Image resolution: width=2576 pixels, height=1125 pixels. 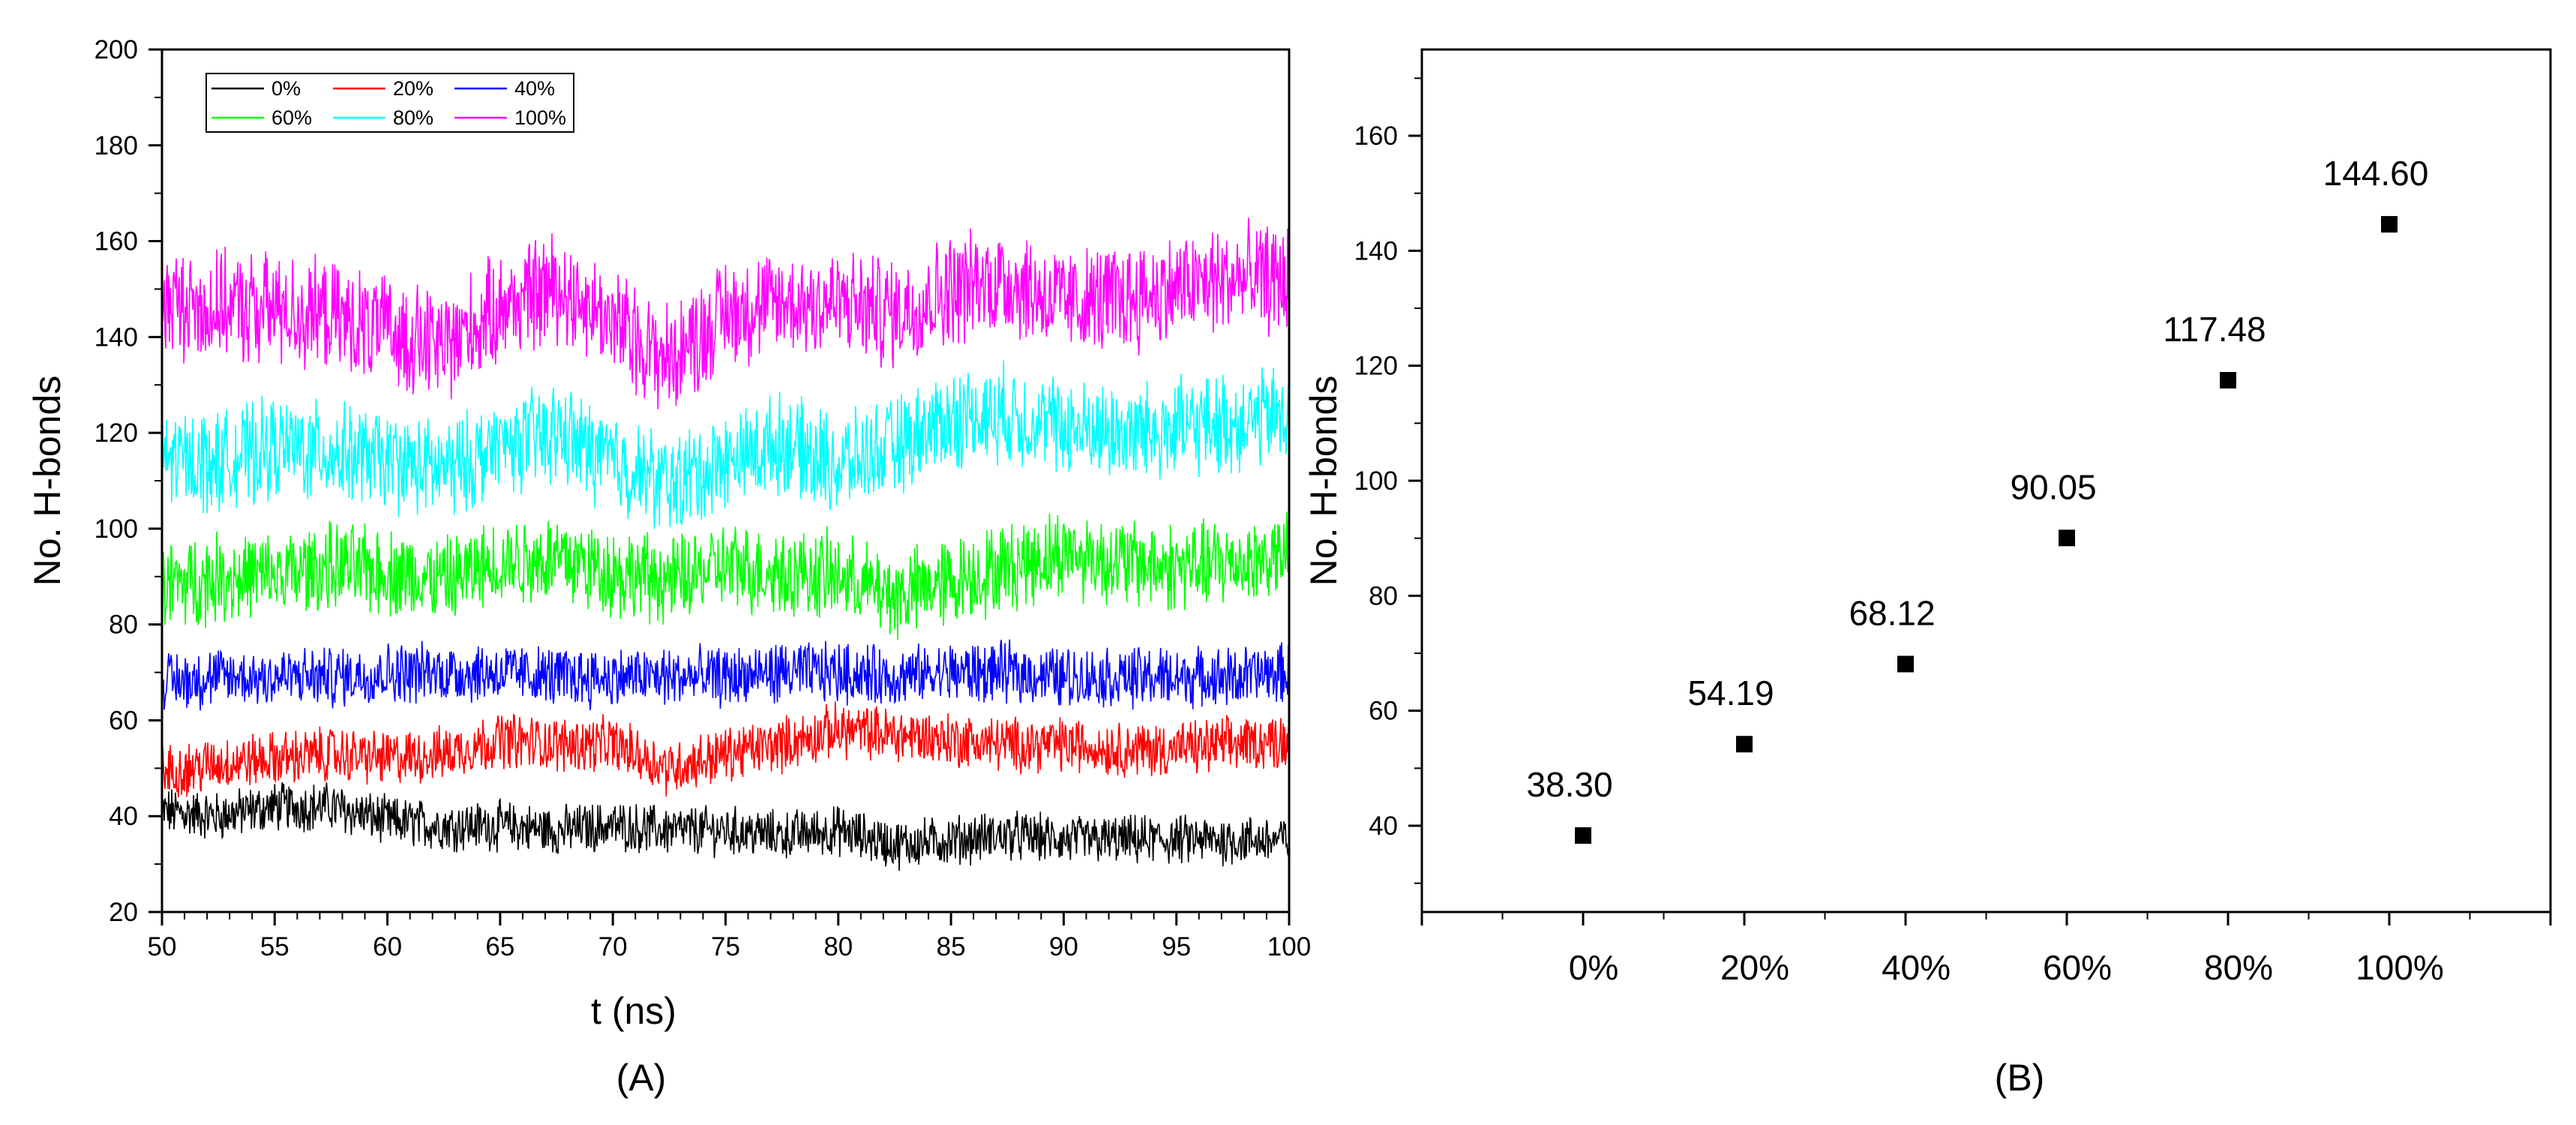 What do you see at coordinates (1731, 693) in the screenshot?
I see `data-point-label: 54.19` at bounding box center [1731, 693].